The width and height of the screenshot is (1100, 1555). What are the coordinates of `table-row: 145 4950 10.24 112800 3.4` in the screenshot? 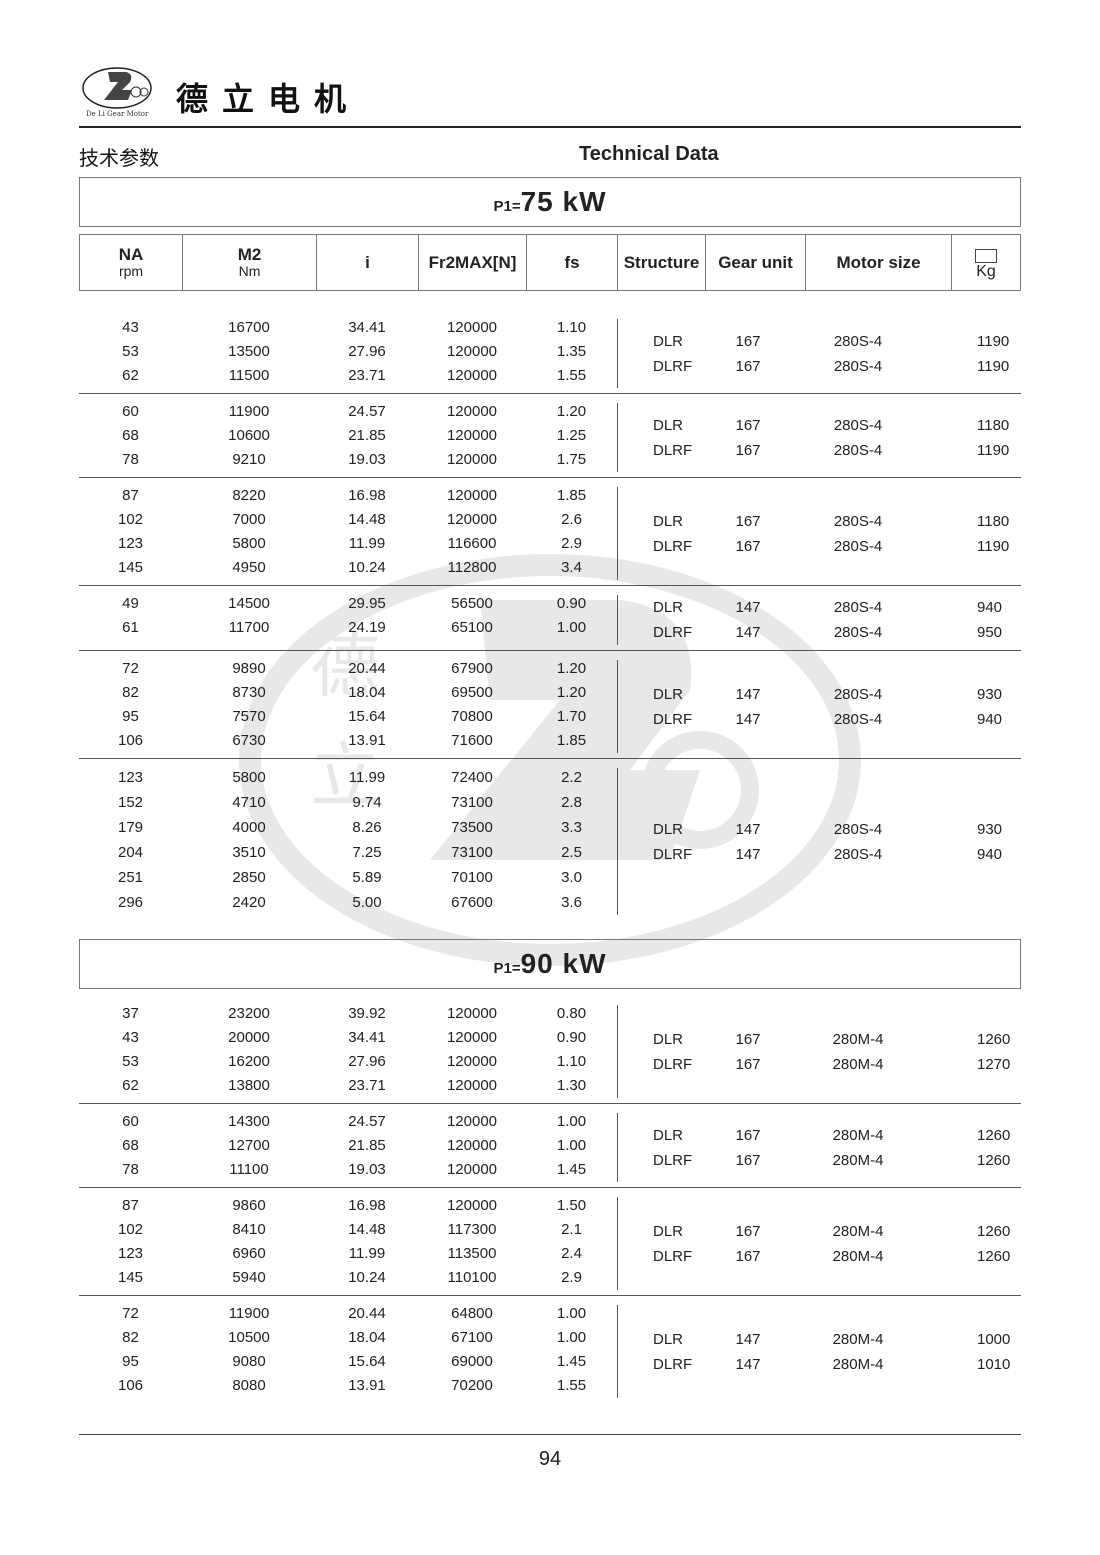 It's located at (348, 568).